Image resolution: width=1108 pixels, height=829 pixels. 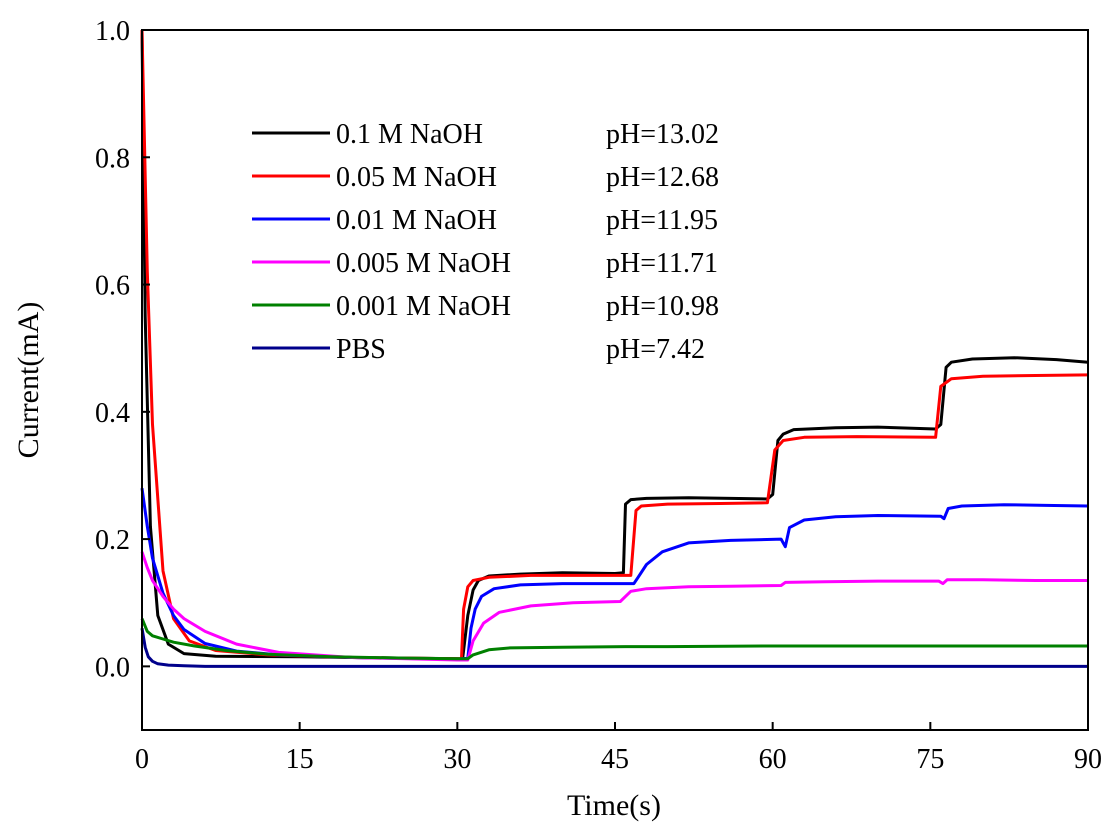 What do you see at coordinates (423, 306) in the screenshot?
I see `legend-label-5: 0.001 M NaOH` at bounding box center [423, 306].